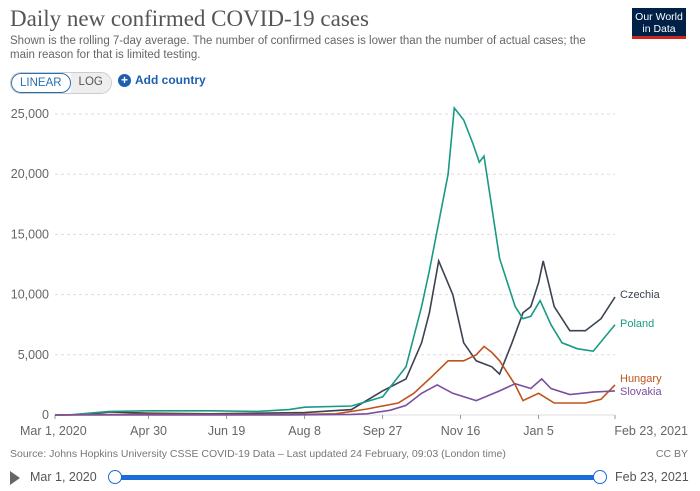  Describe the element at coordinates (227, 431) in the screenshot. I see `x-tick-label: Jun 19` at that location.